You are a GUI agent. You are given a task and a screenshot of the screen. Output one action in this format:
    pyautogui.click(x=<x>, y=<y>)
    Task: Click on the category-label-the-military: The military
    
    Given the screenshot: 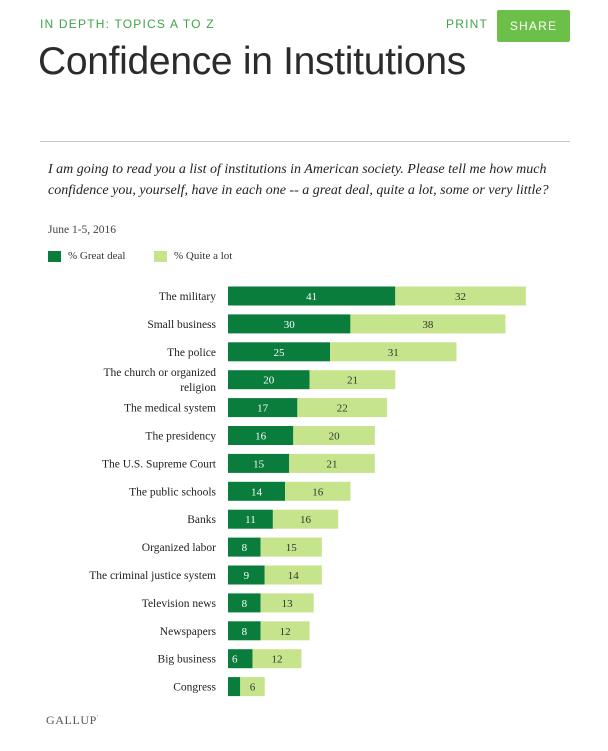 What is the action you would take?
    pyautogui.click(x=187, y=297)
    